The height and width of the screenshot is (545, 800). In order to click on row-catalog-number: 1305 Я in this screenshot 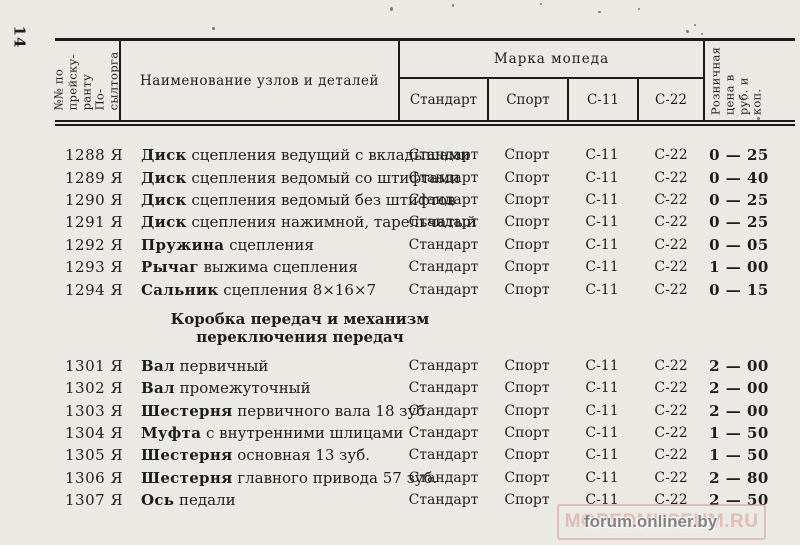, I will do `click(94, 455)`.